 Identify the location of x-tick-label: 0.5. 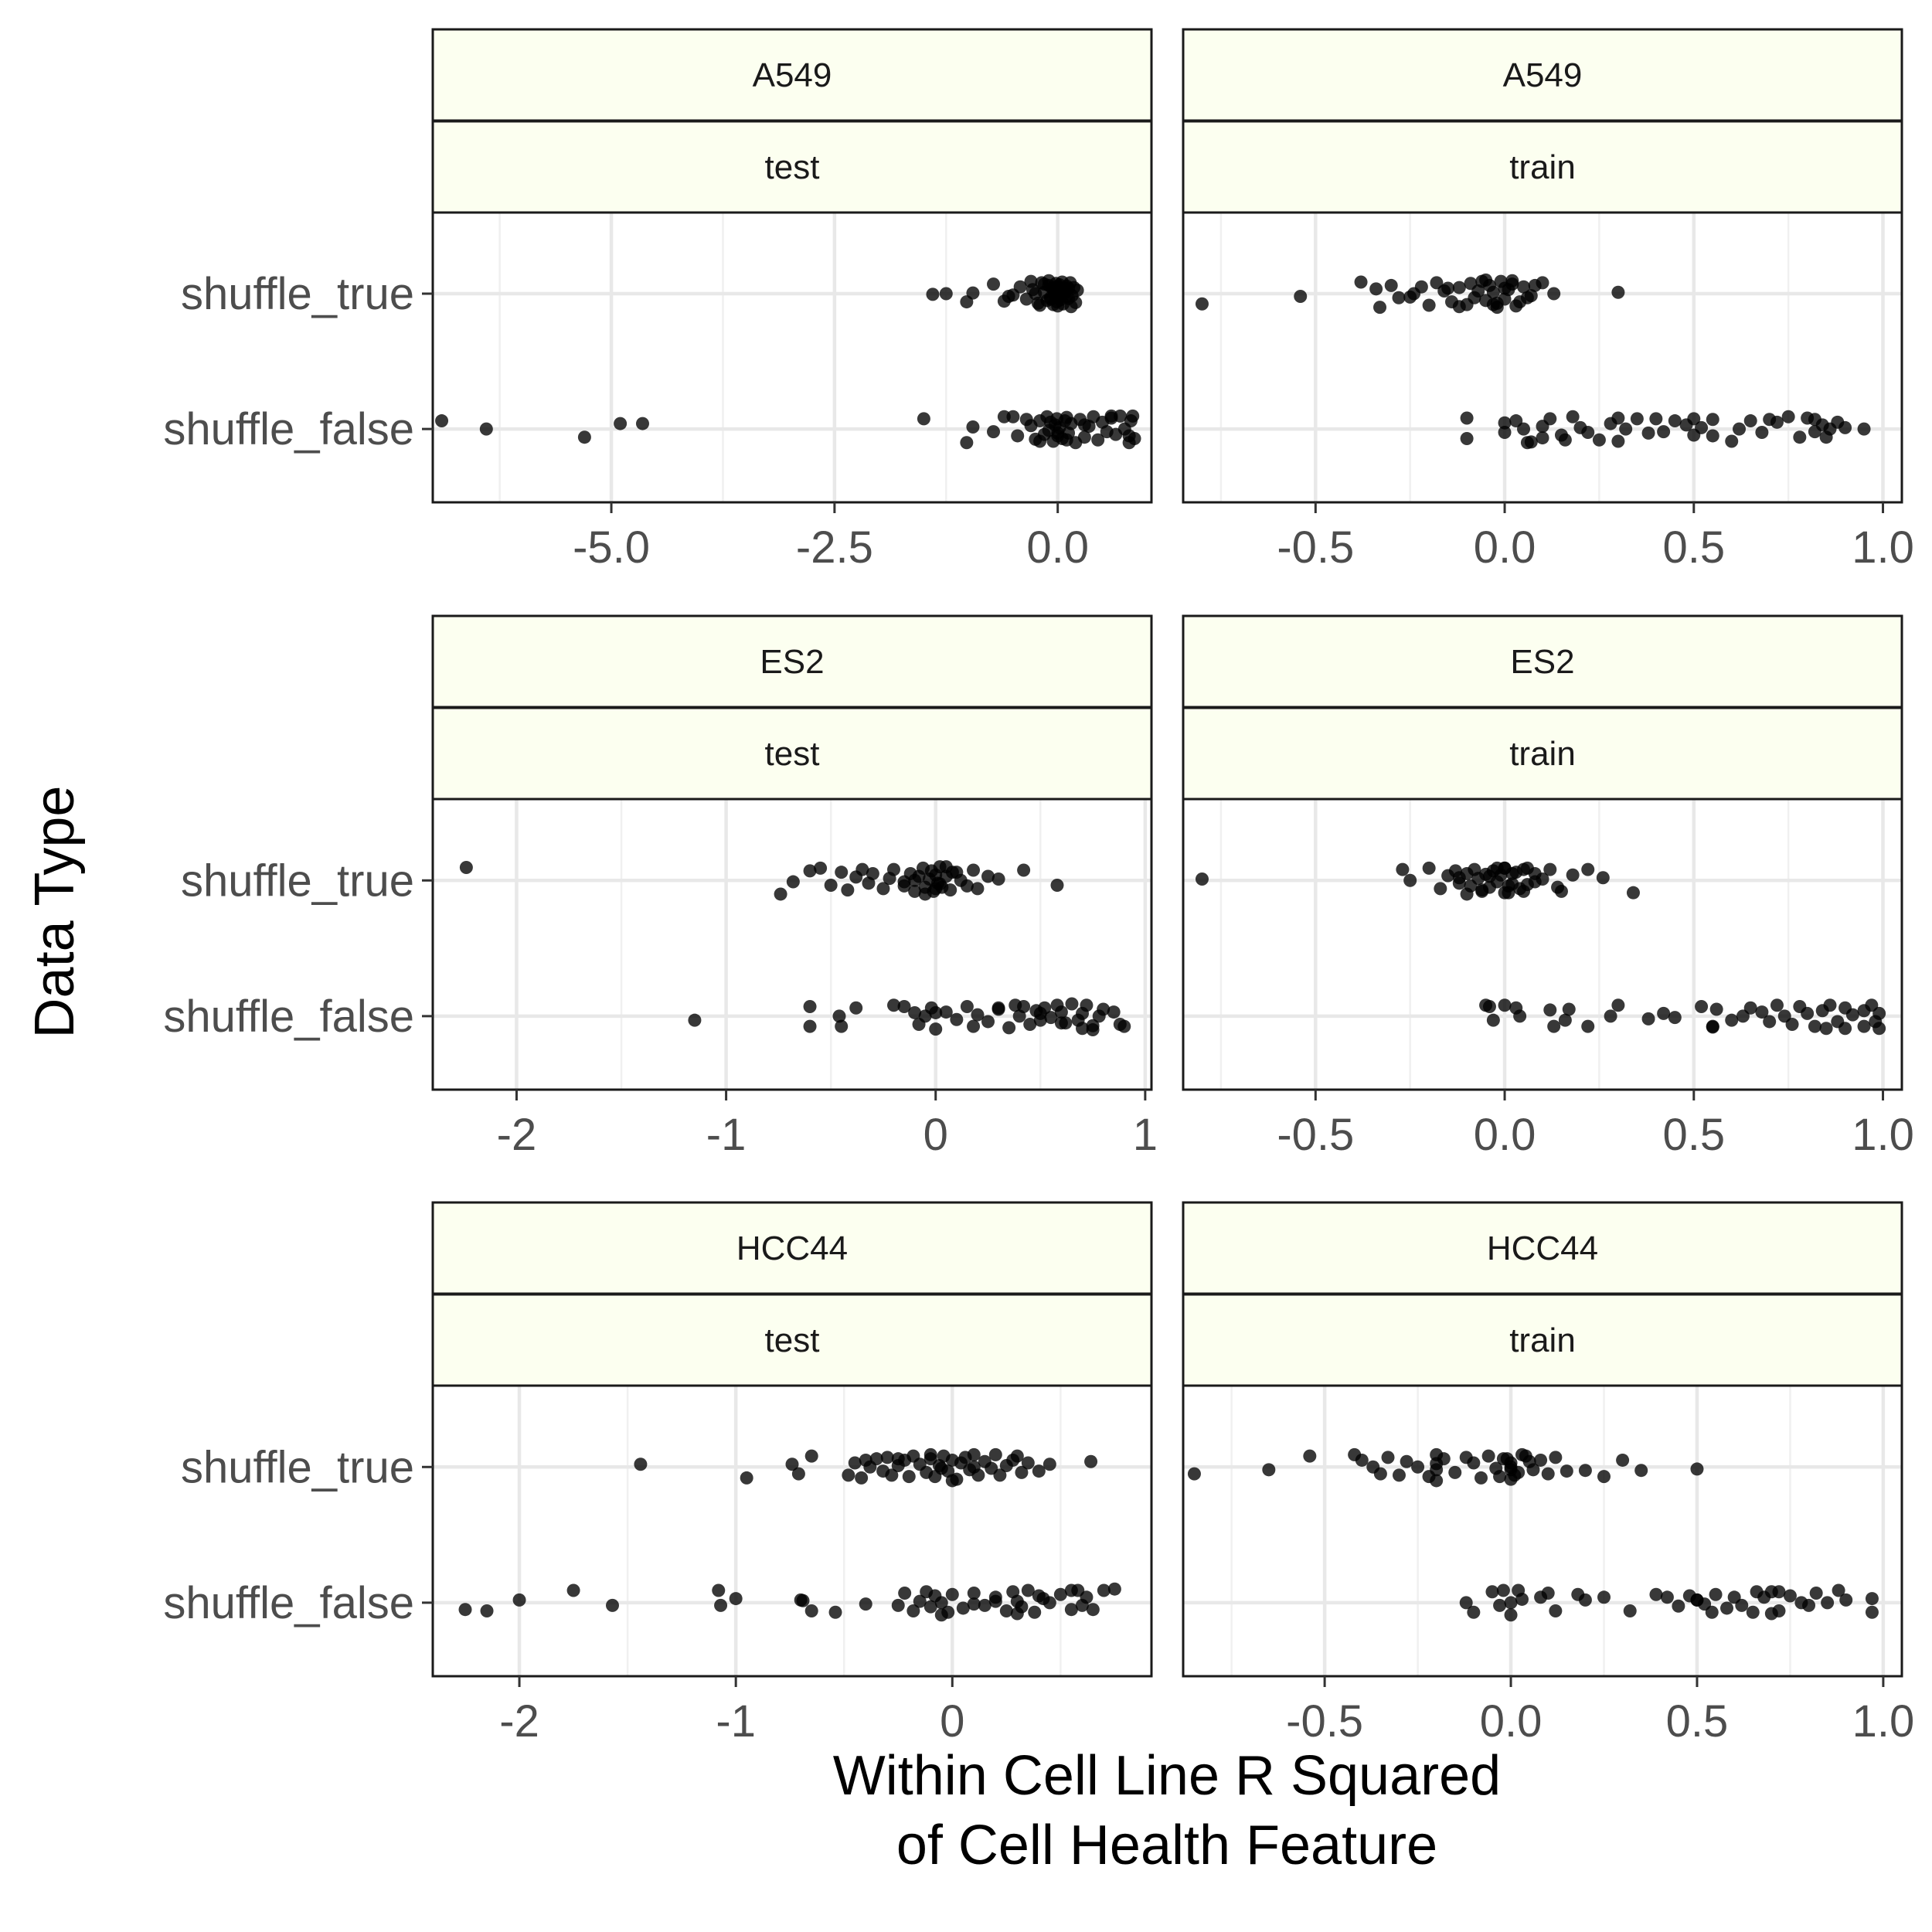
(1698, 1722).